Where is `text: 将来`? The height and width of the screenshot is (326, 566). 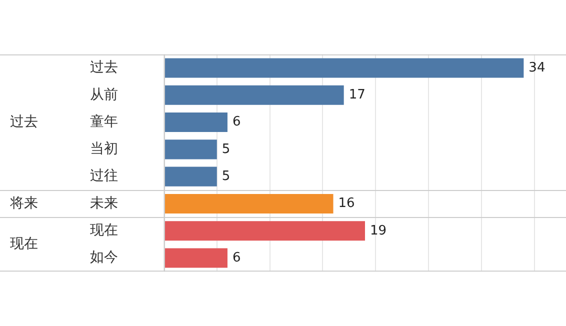
text: 将来 is located at coordinates (23, 203).